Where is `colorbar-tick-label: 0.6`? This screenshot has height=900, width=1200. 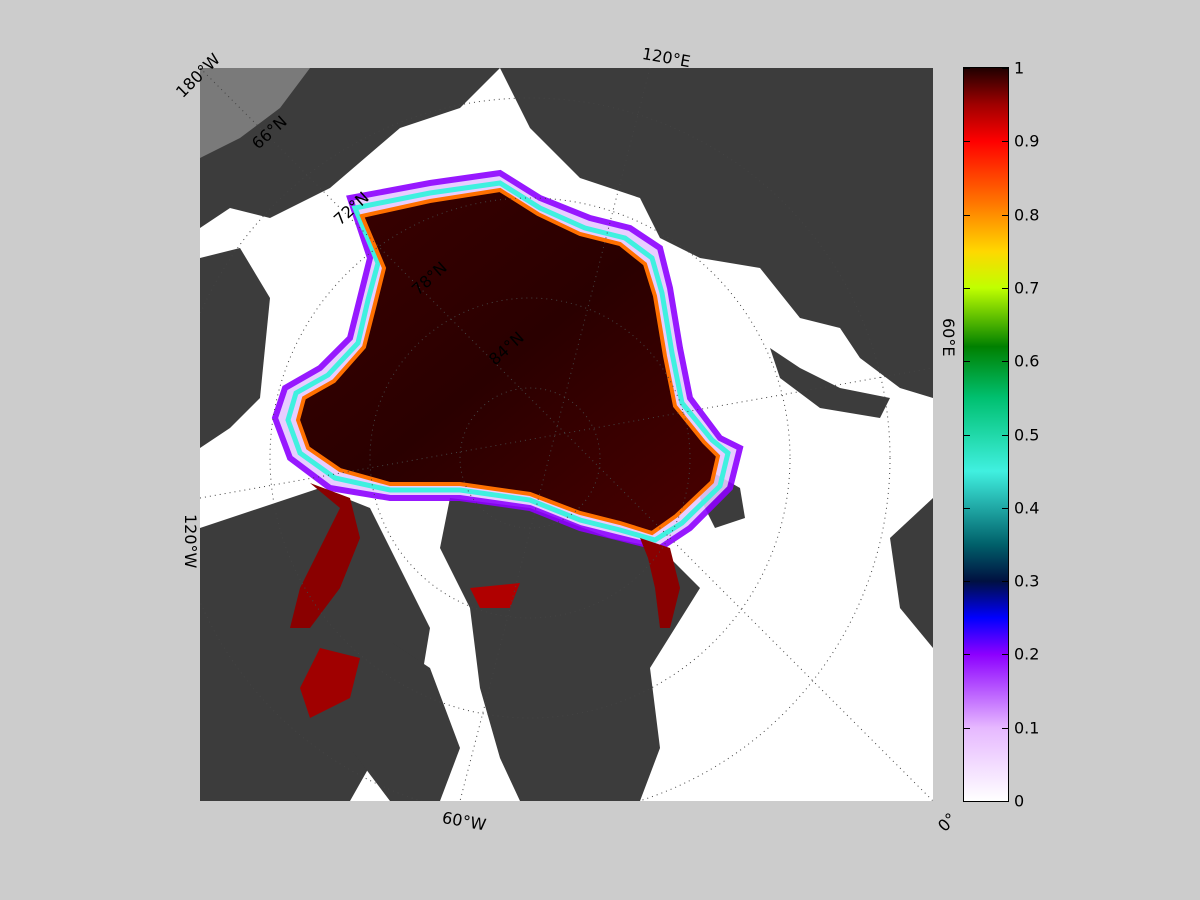
colorbar-tick-label: 0.6 is located at coordinates (1027, 361).